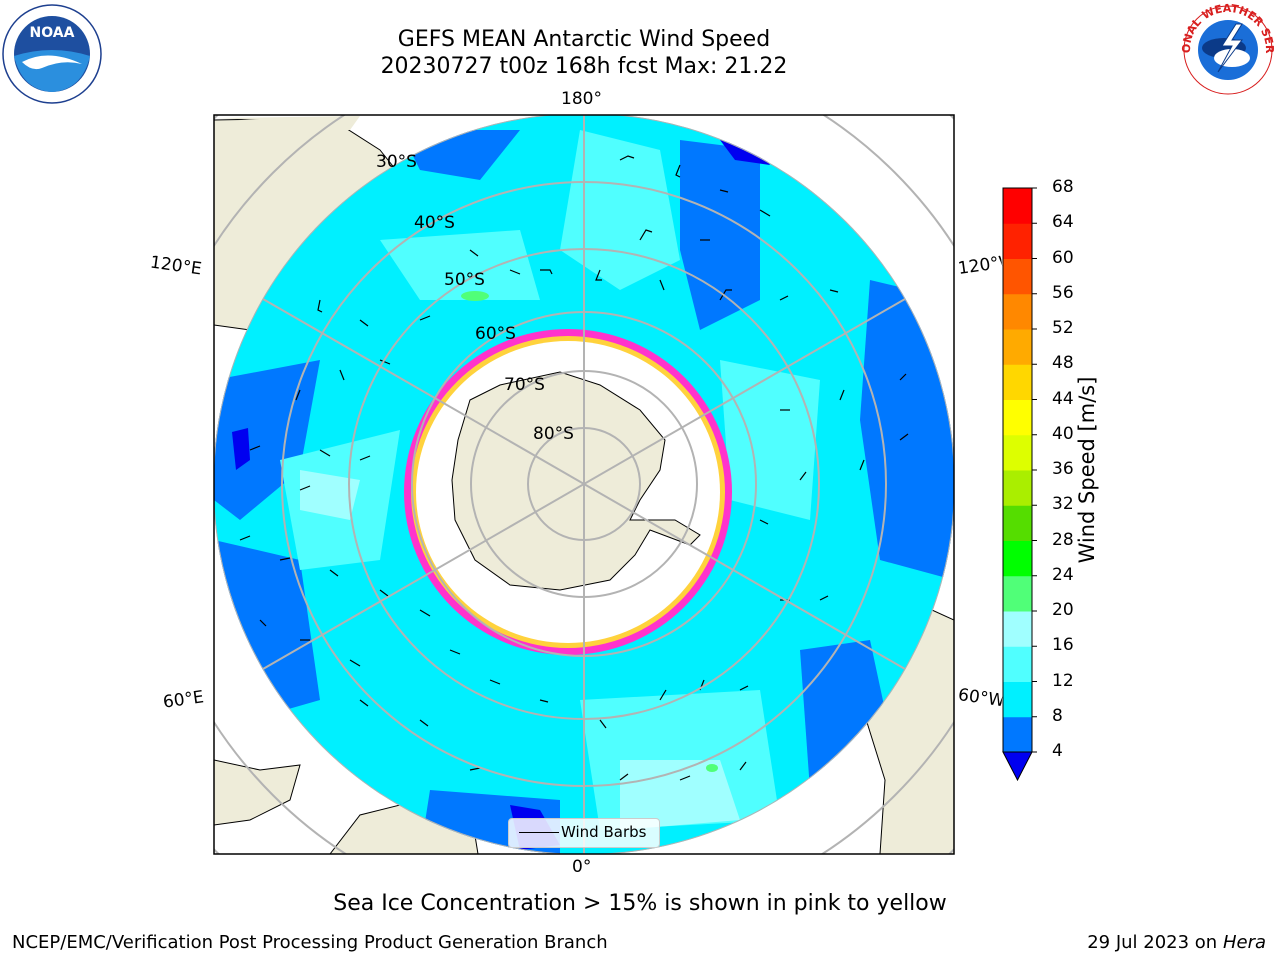 Image resolution: width=1280 pixels, height=960 pixels. I want to click on colorbar-tick-label: 60, so click(1063, 257).